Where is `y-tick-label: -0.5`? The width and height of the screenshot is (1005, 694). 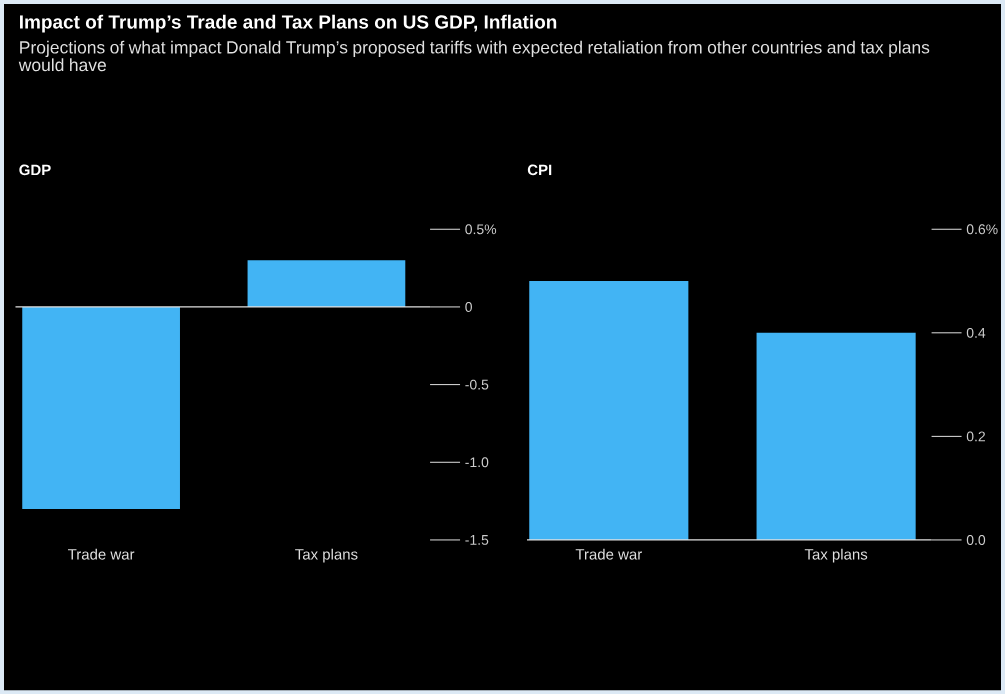 y-tick-label: -0.5 is located at coordinates (477, 384).